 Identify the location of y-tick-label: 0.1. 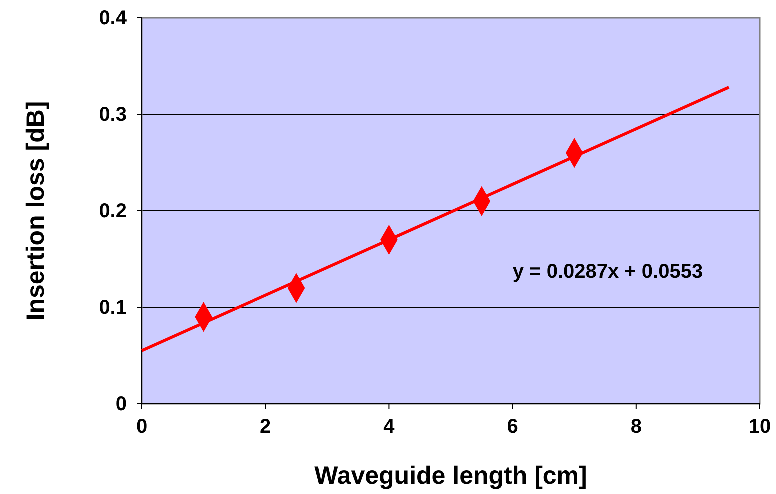
(113, 307).